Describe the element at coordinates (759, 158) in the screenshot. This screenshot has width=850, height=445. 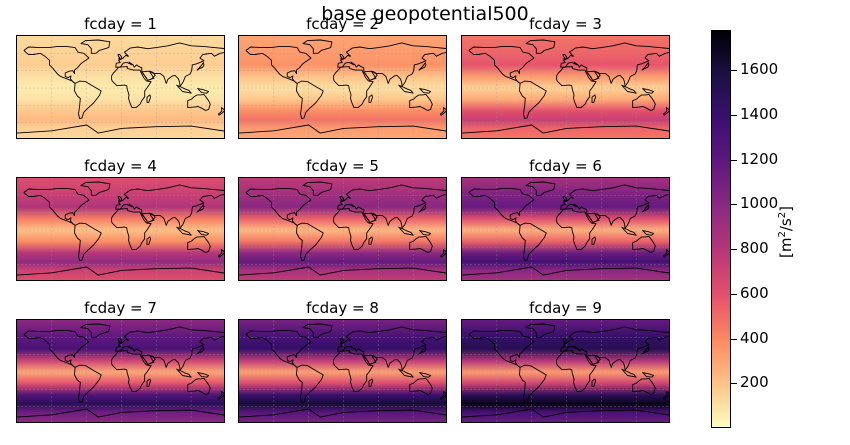
I see `colorbar-tick-label: 1200` at that location.